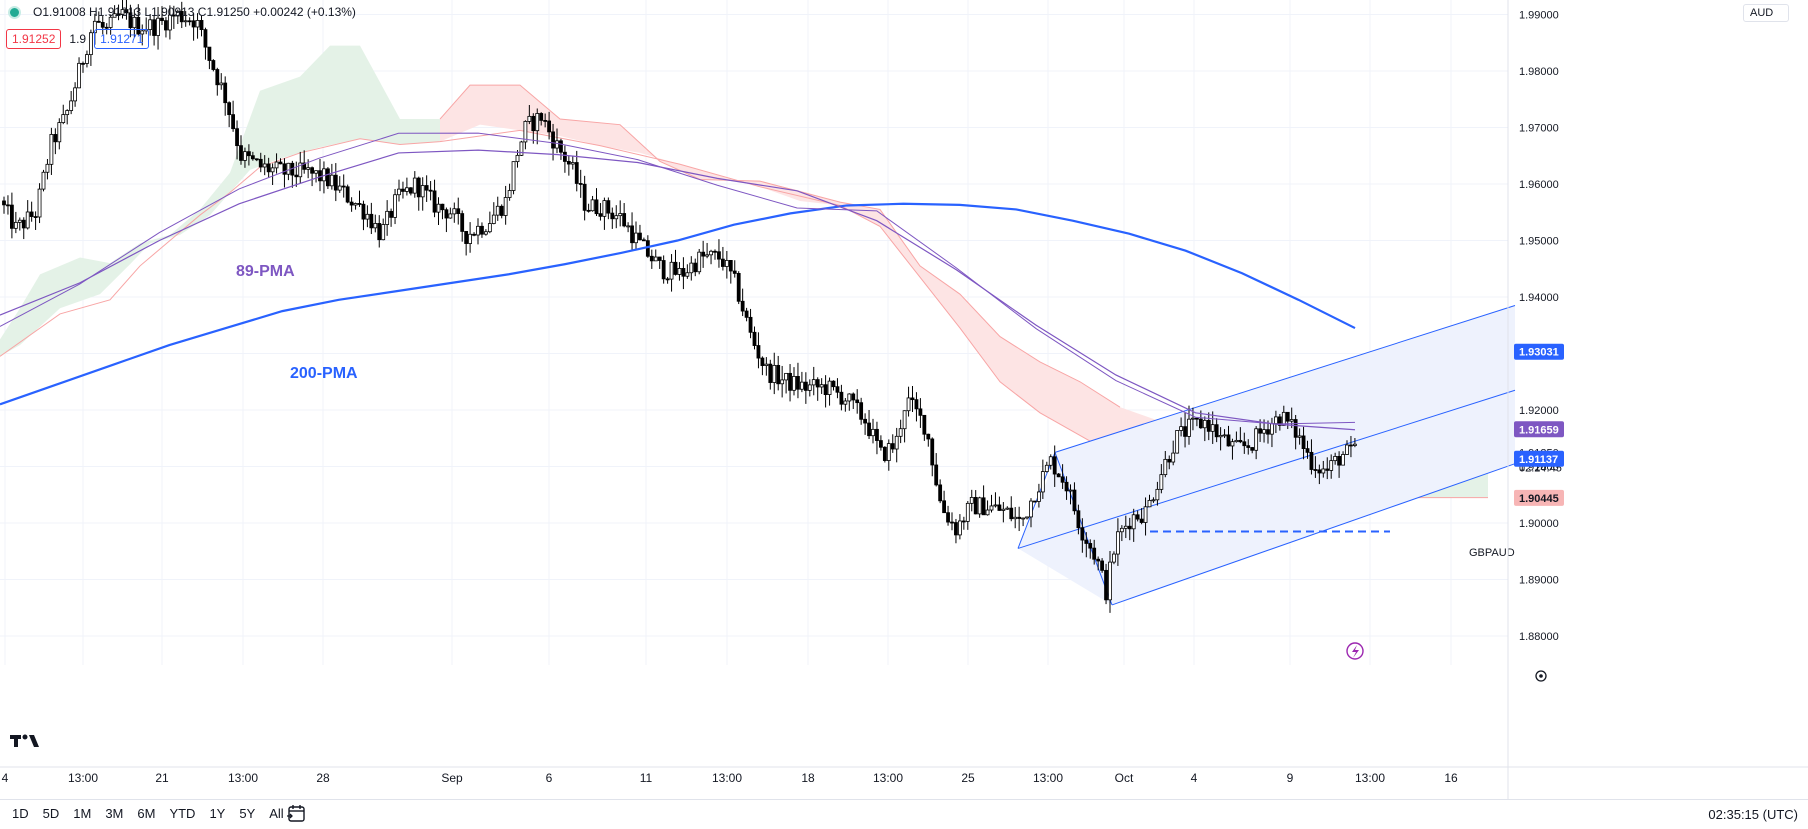  Describe the element at coordinates (452, 778) in the screenshot. I see `x-tick-label: Sep` at that location.